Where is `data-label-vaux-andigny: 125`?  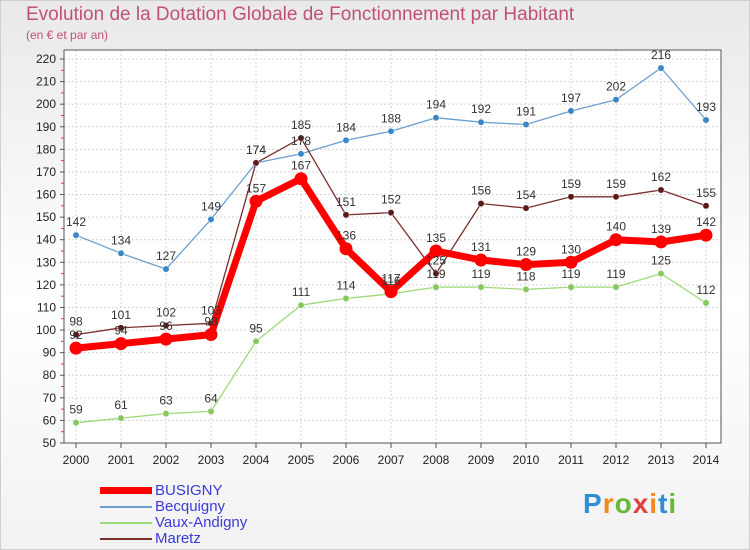
data-label-vaux-andigny: 125 is located at coordinates (661, 261).